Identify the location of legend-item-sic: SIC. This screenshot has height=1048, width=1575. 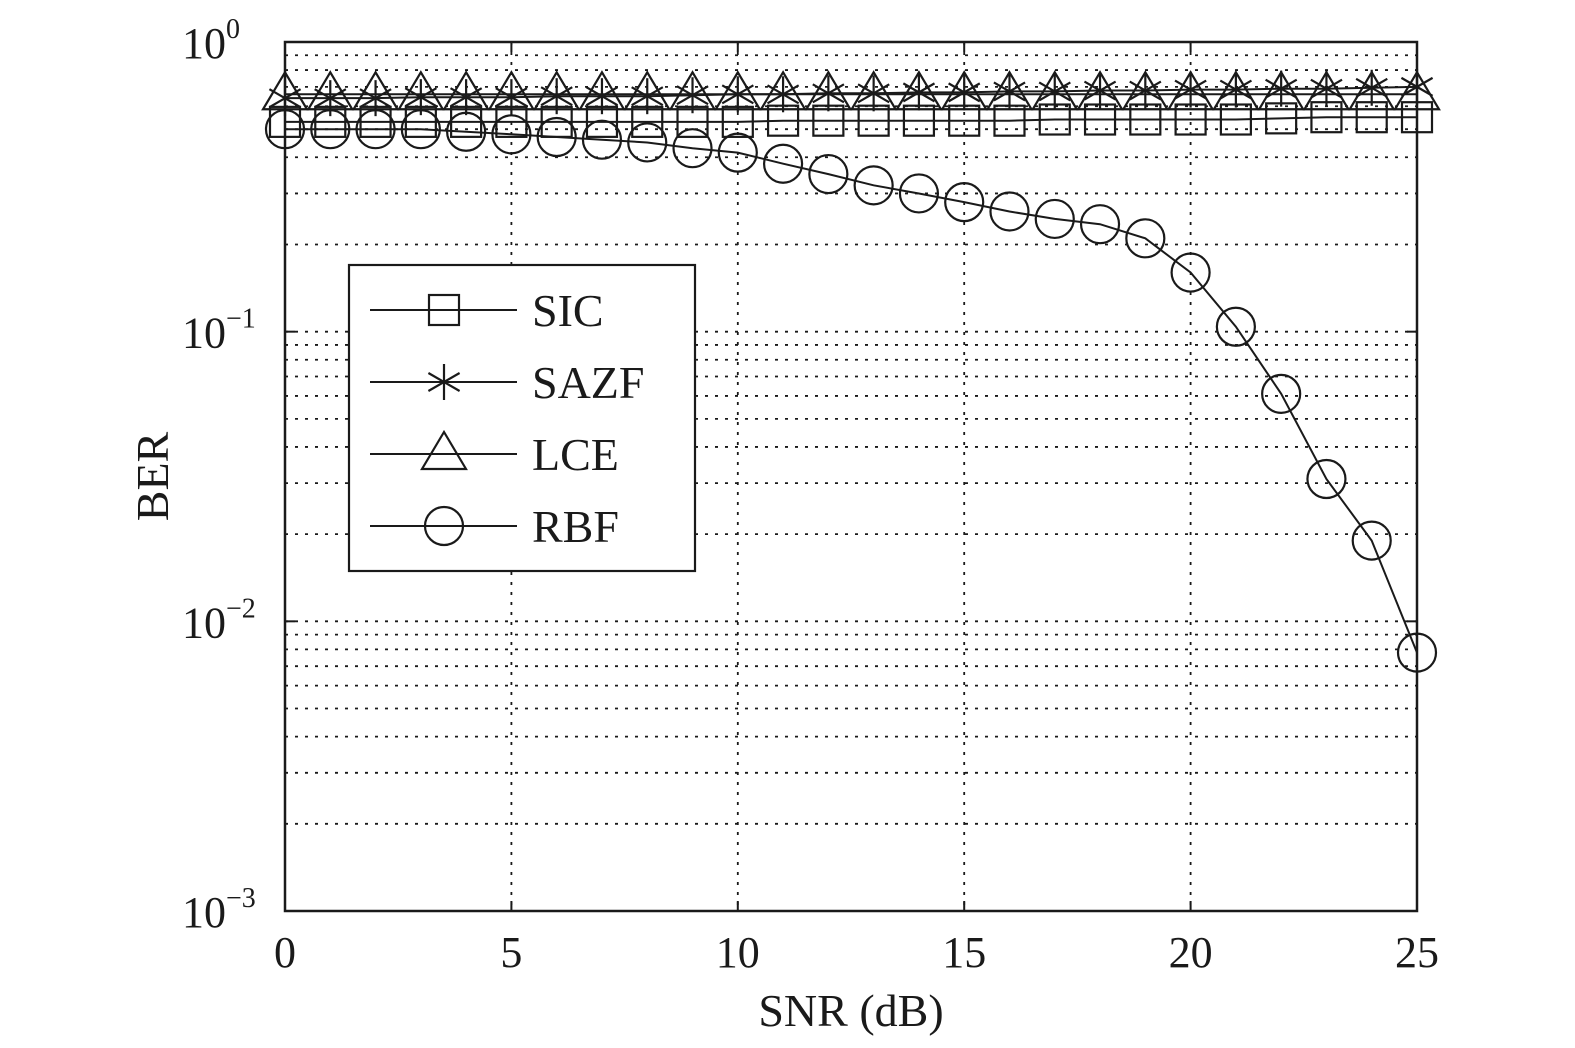
(487, 310).